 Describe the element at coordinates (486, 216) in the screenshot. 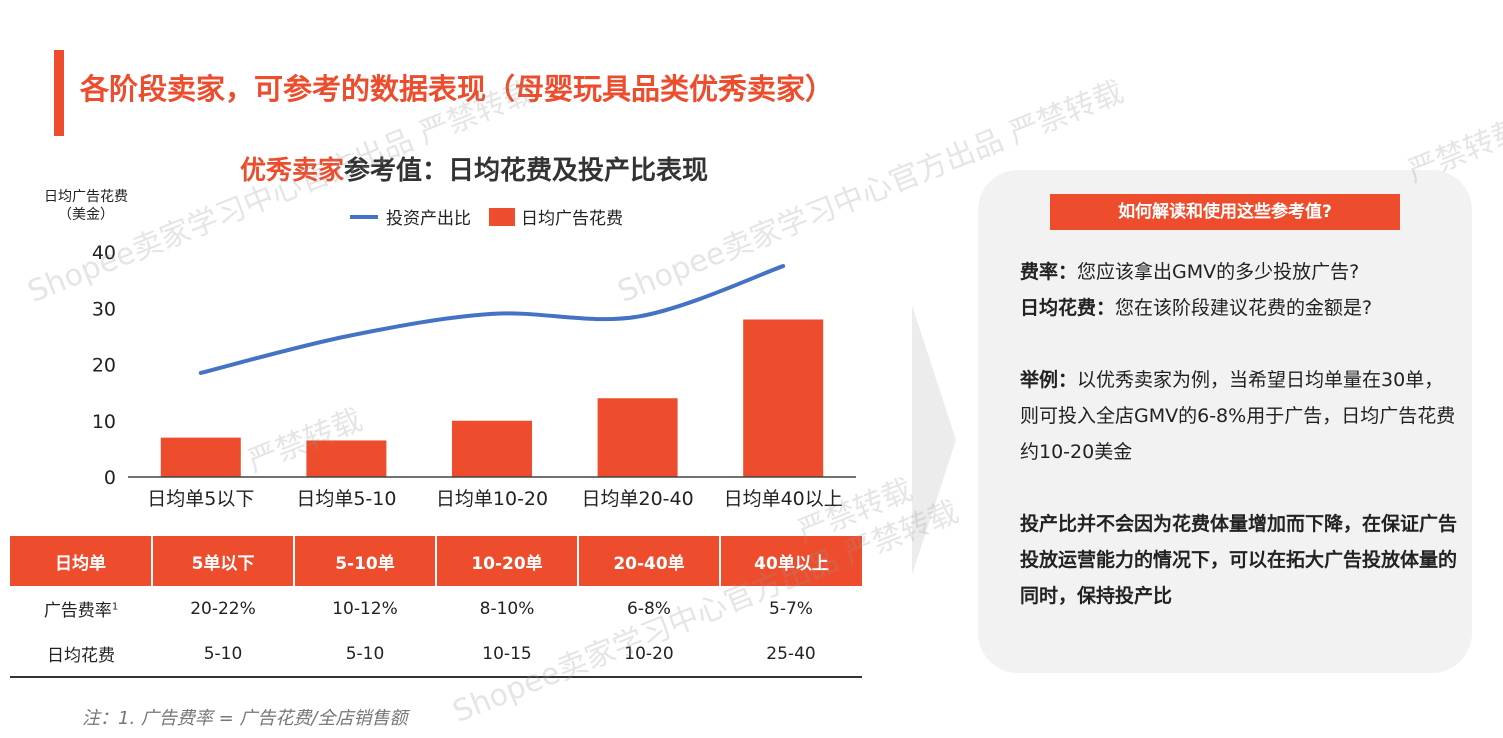

I see `chart-legend: 投资产出比 日均广告花费` at that location.